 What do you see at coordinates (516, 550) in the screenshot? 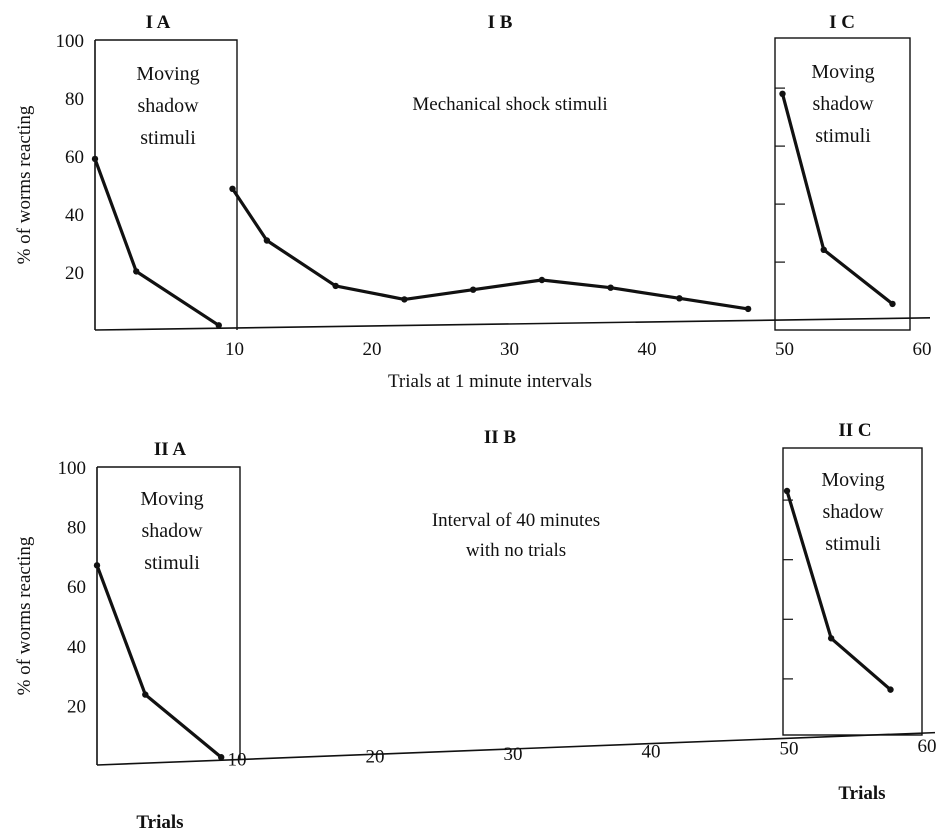
I see `panel-annotation: with no trials` at bounding box center [516, 550].